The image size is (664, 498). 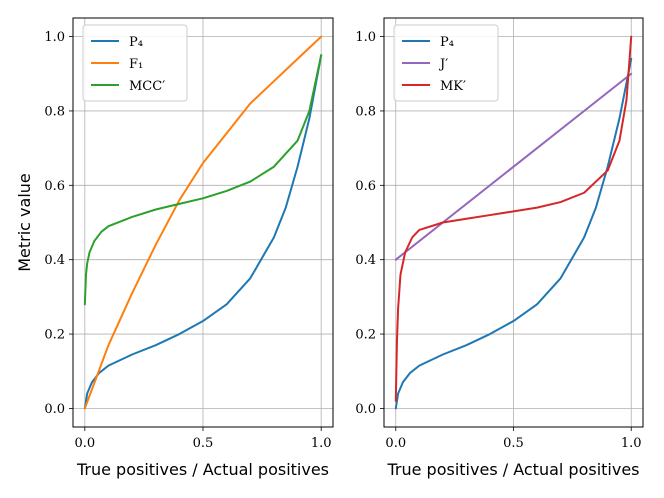 I want to click on legend: P₄ J′ MK′, so click(x=446, y=63).